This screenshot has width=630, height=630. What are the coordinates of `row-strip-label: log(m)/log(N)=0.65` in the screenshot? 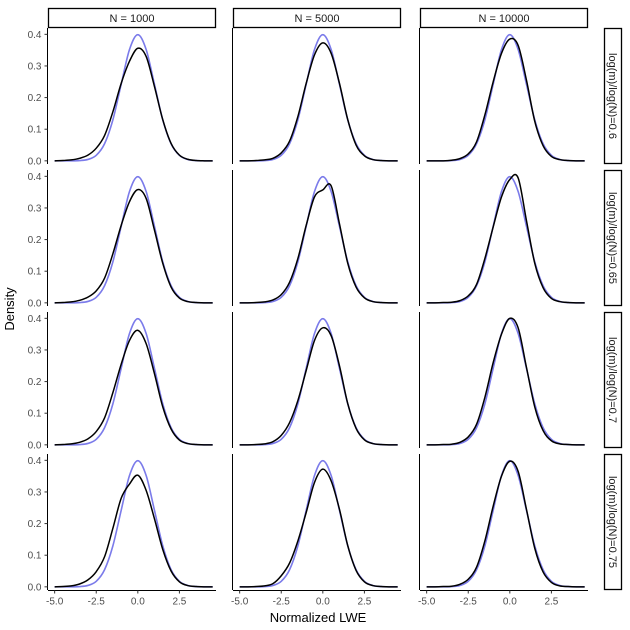 It's located at (612, 238).